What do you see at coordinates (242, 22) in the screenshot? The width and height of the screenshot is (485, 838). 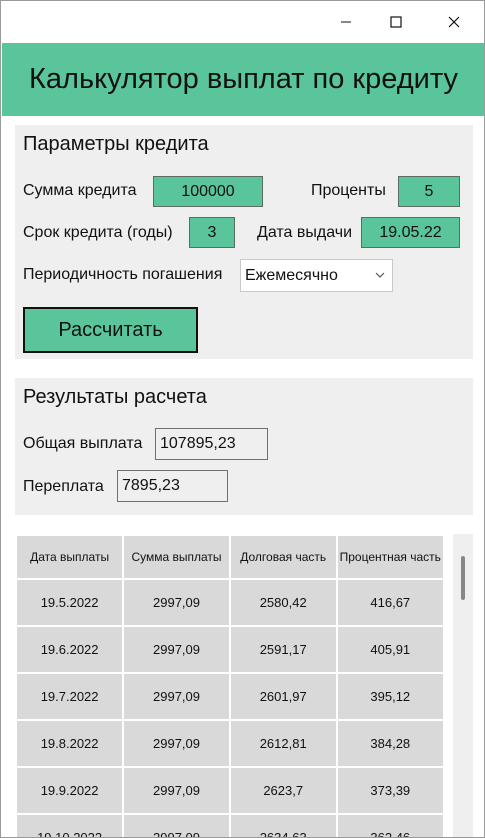 I see `title-bar` at bounding box center [242, 22].